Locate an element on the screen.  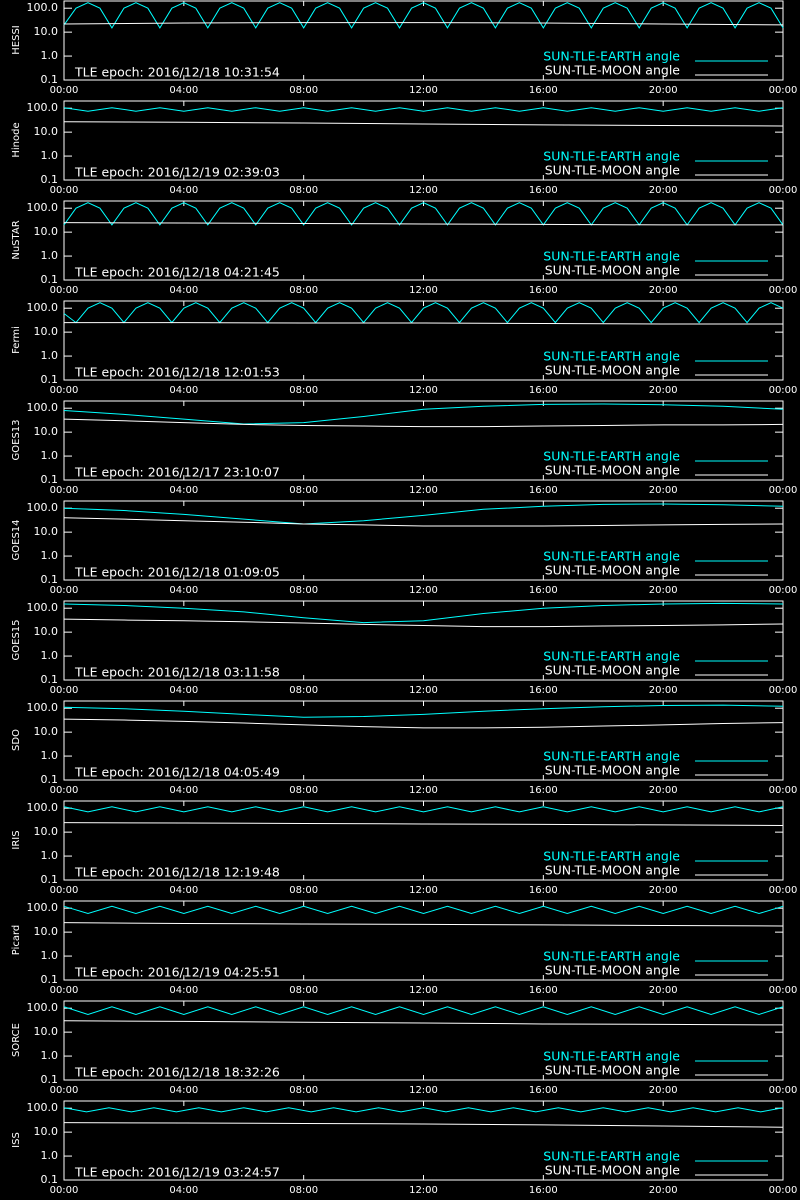
annotation: TLE epoch: 2016/12/19 02:39:03 is located at coordinates (177, 172).